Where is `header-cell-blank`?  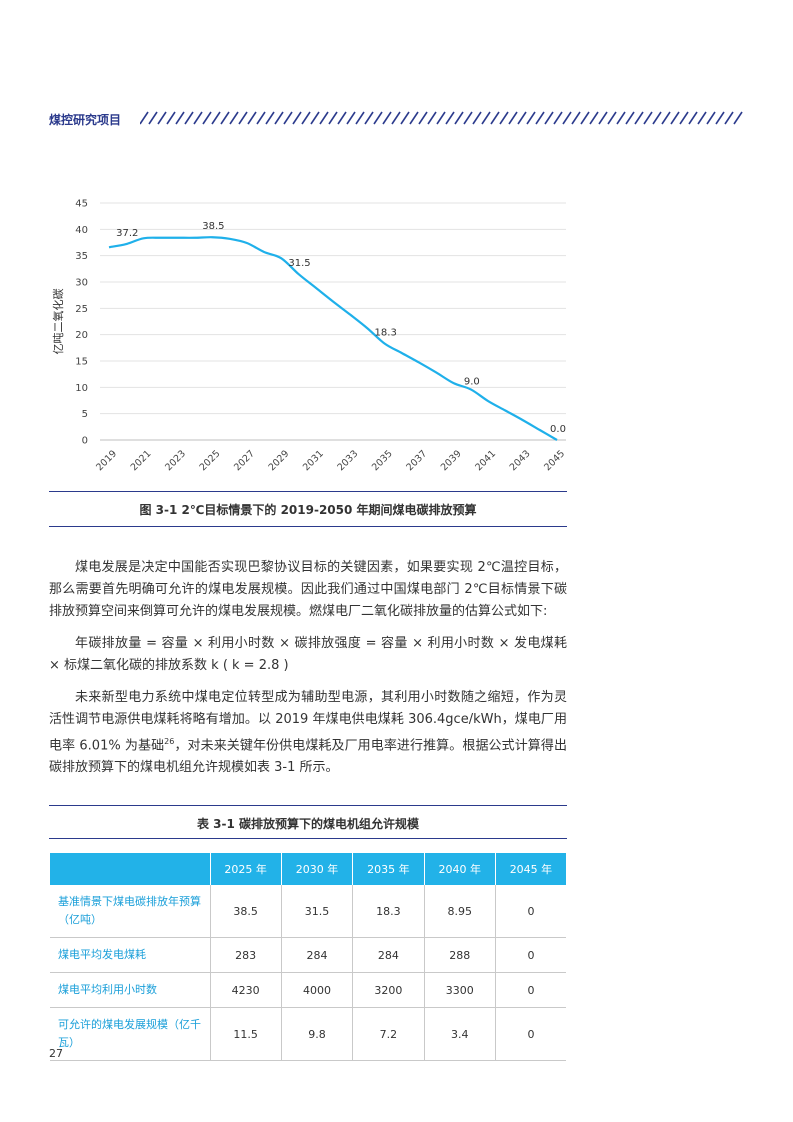
header-cell-blank is located at coordinates (130, 869).